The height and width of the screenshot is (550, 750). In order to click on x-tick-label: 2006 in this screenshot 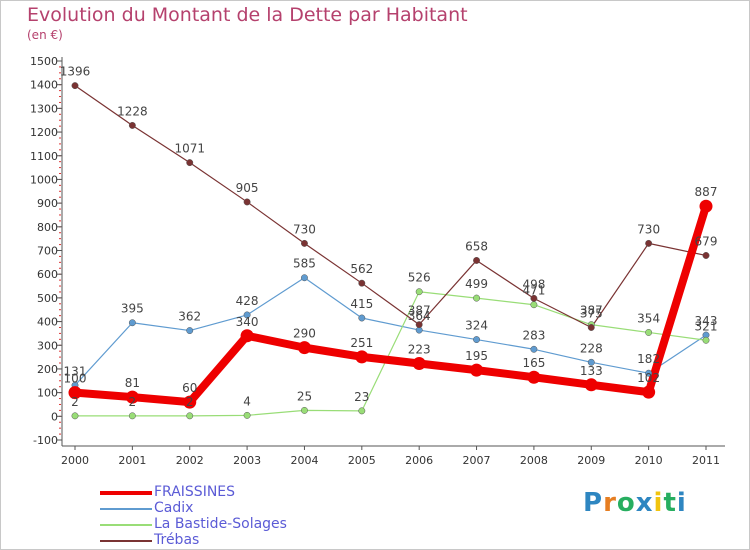, I will do `click(419, 460)`.